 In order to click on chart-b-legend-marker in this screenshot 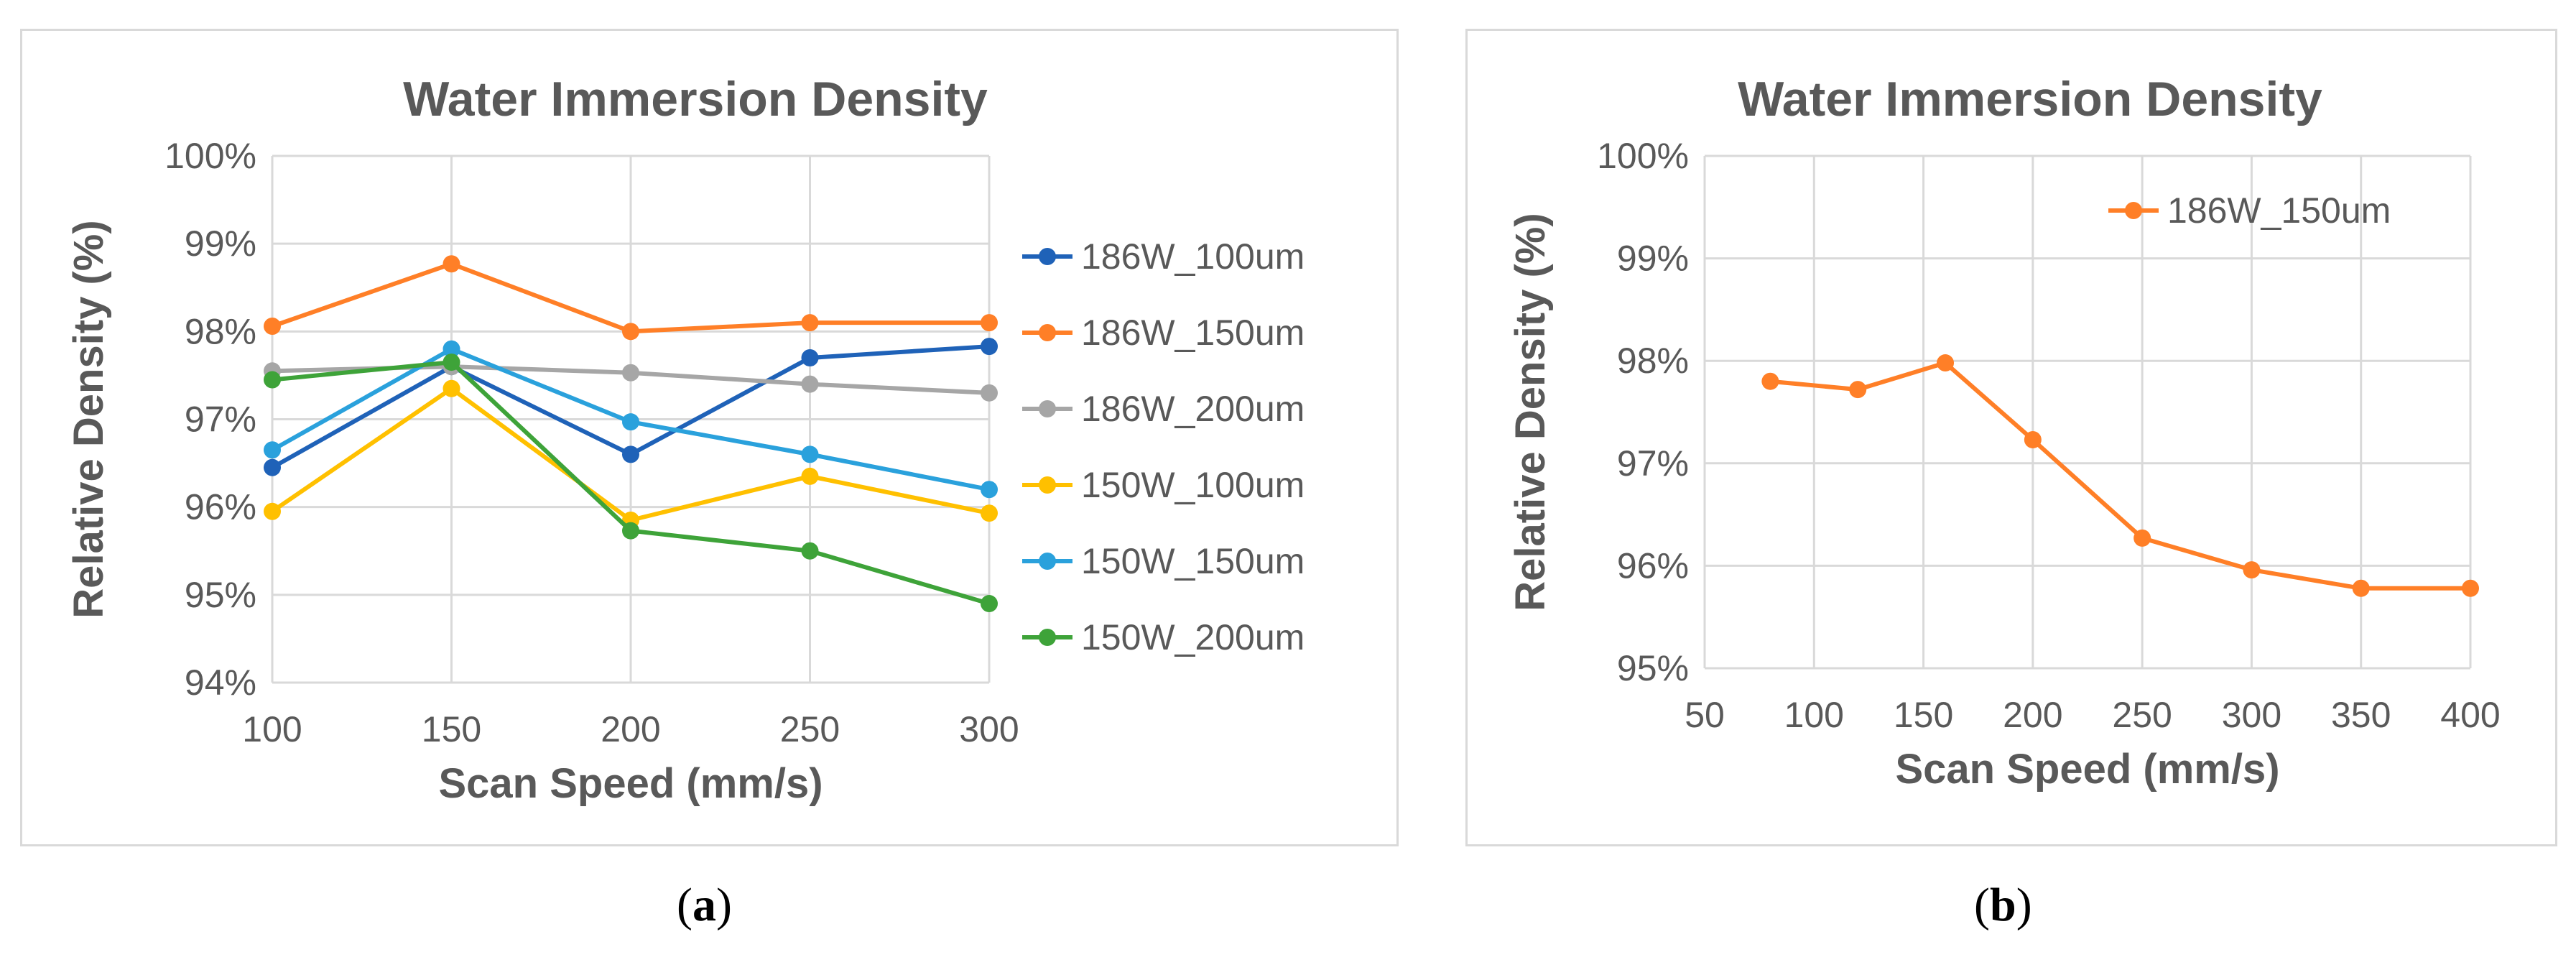, I will do `click(2133, 210)`.